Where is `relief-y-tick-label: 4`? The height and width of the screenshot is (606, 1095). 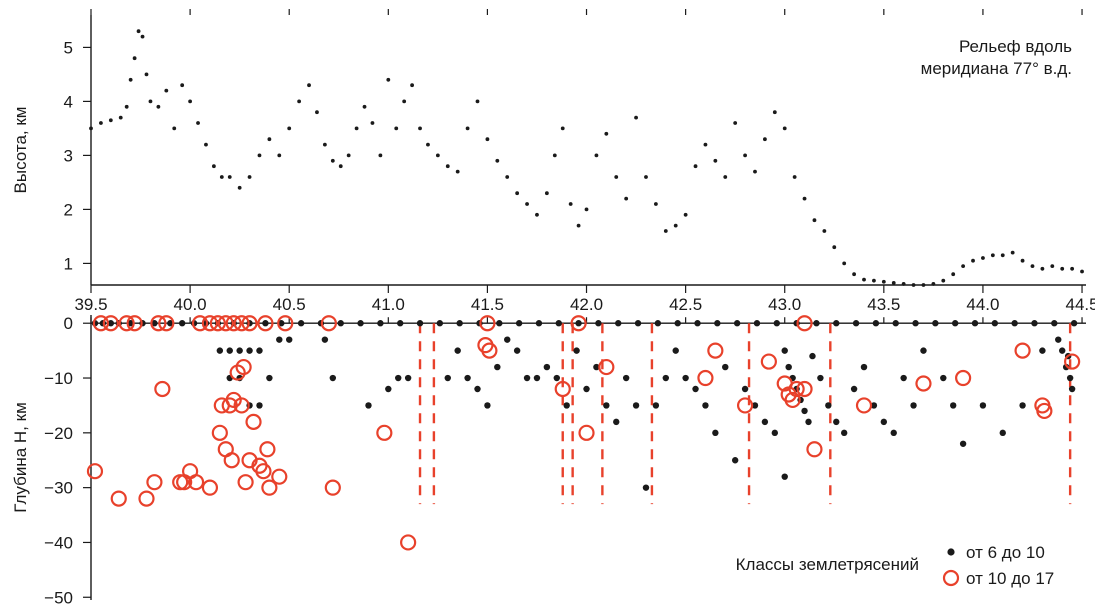 relief-y-tick-label: 4 is located at coordinates (68, 101).